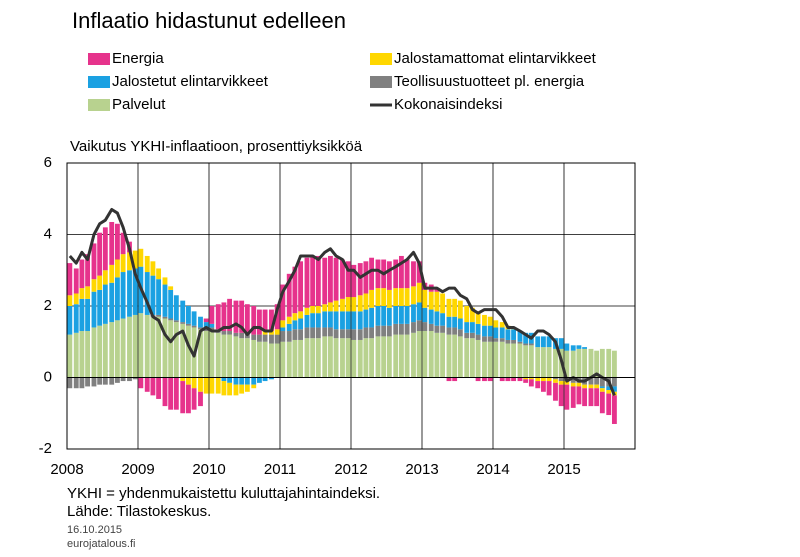 The image size is (800, 557). I want to click on y-tick-label: -2, so click(45, 448).